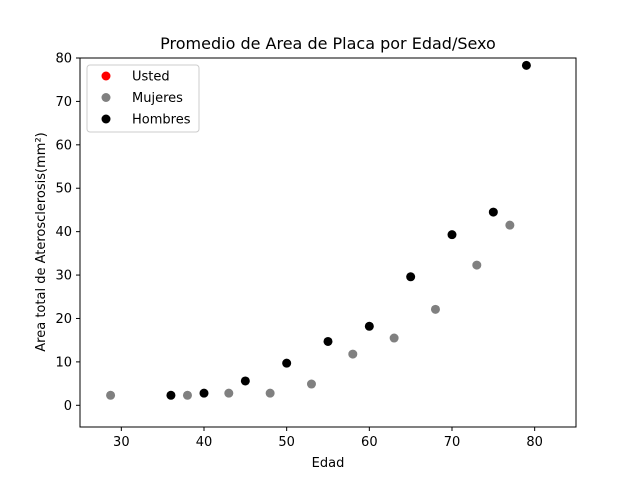 This screenshot has height=480, width=640. Describe the element at coordinates (63, 59) in the screenshot. I see `y-tick-label: 80` at that location.